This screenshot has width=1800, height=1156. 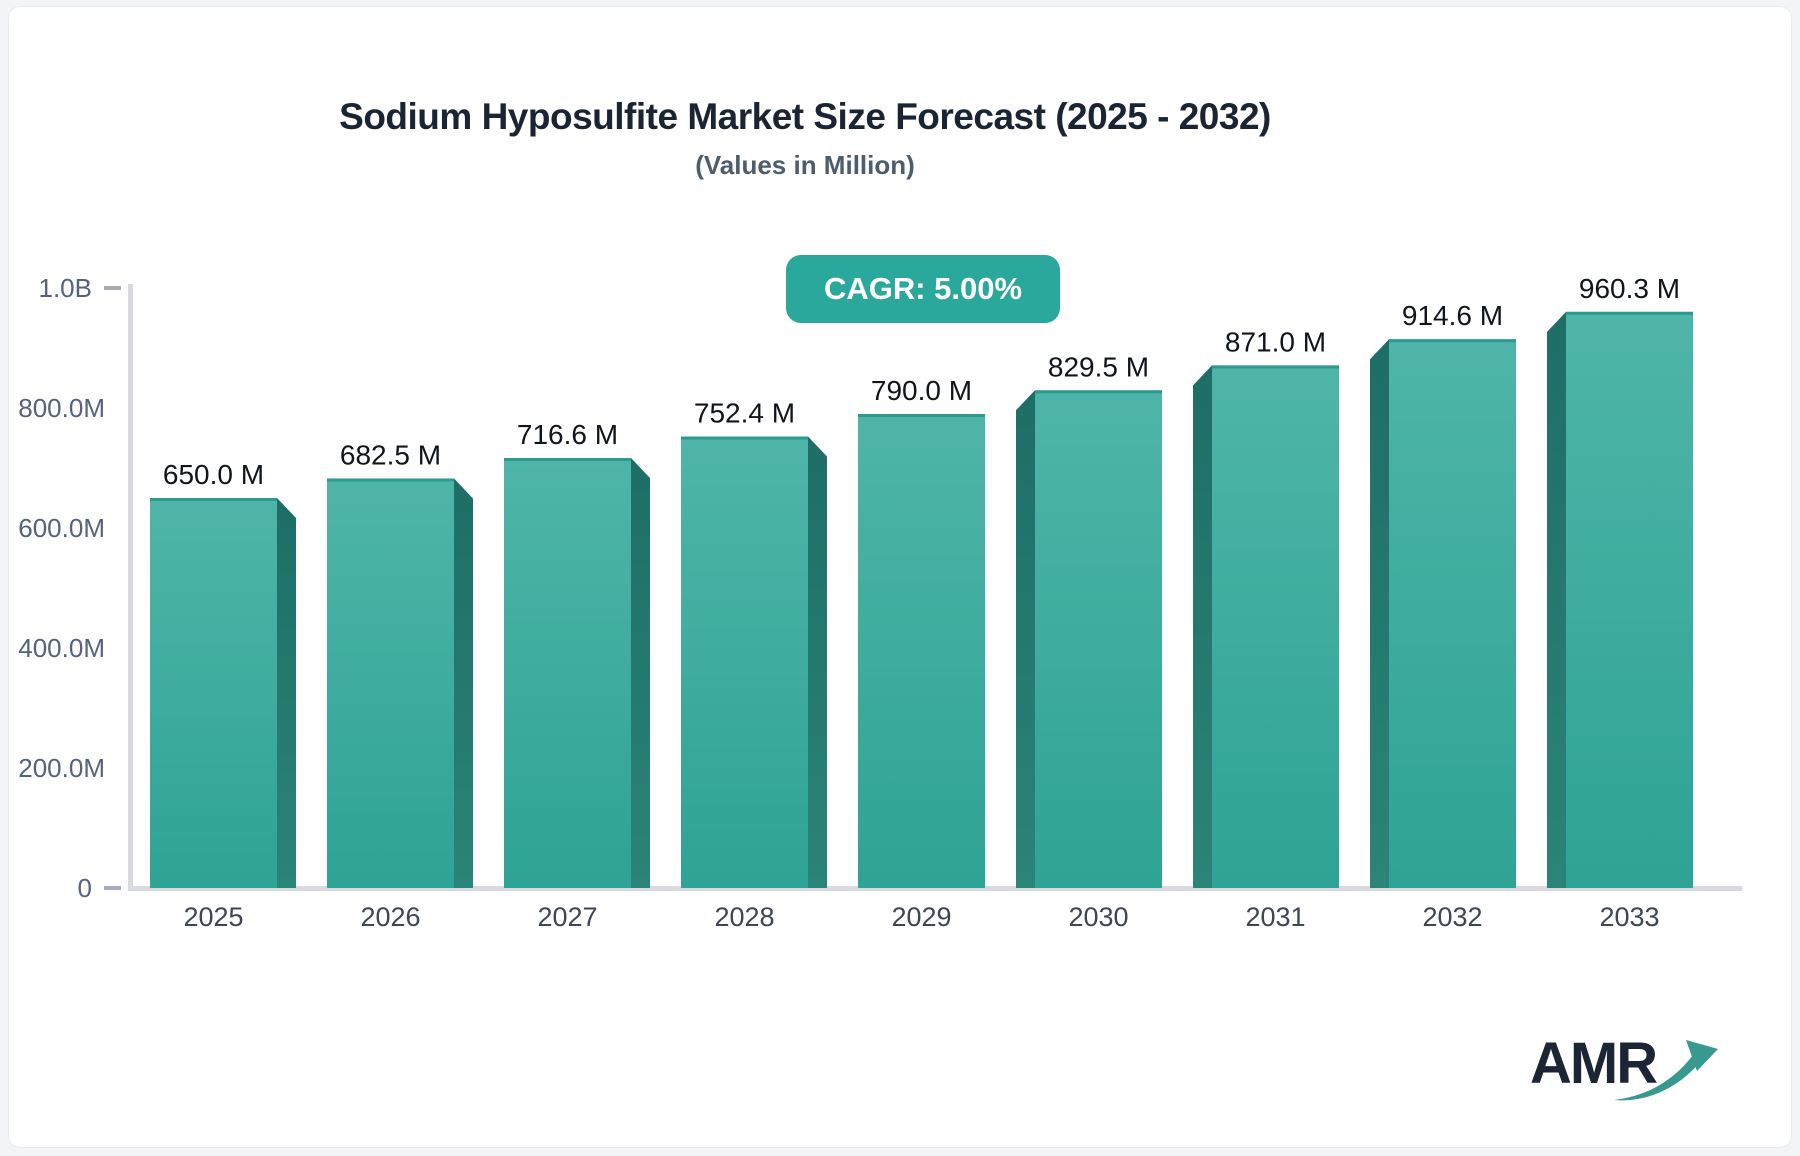 What do you see at coordinates (1594, 1063) in the screenshot?
I see `amr-logo-text: AMR` at bounding box center [1594, 1063].